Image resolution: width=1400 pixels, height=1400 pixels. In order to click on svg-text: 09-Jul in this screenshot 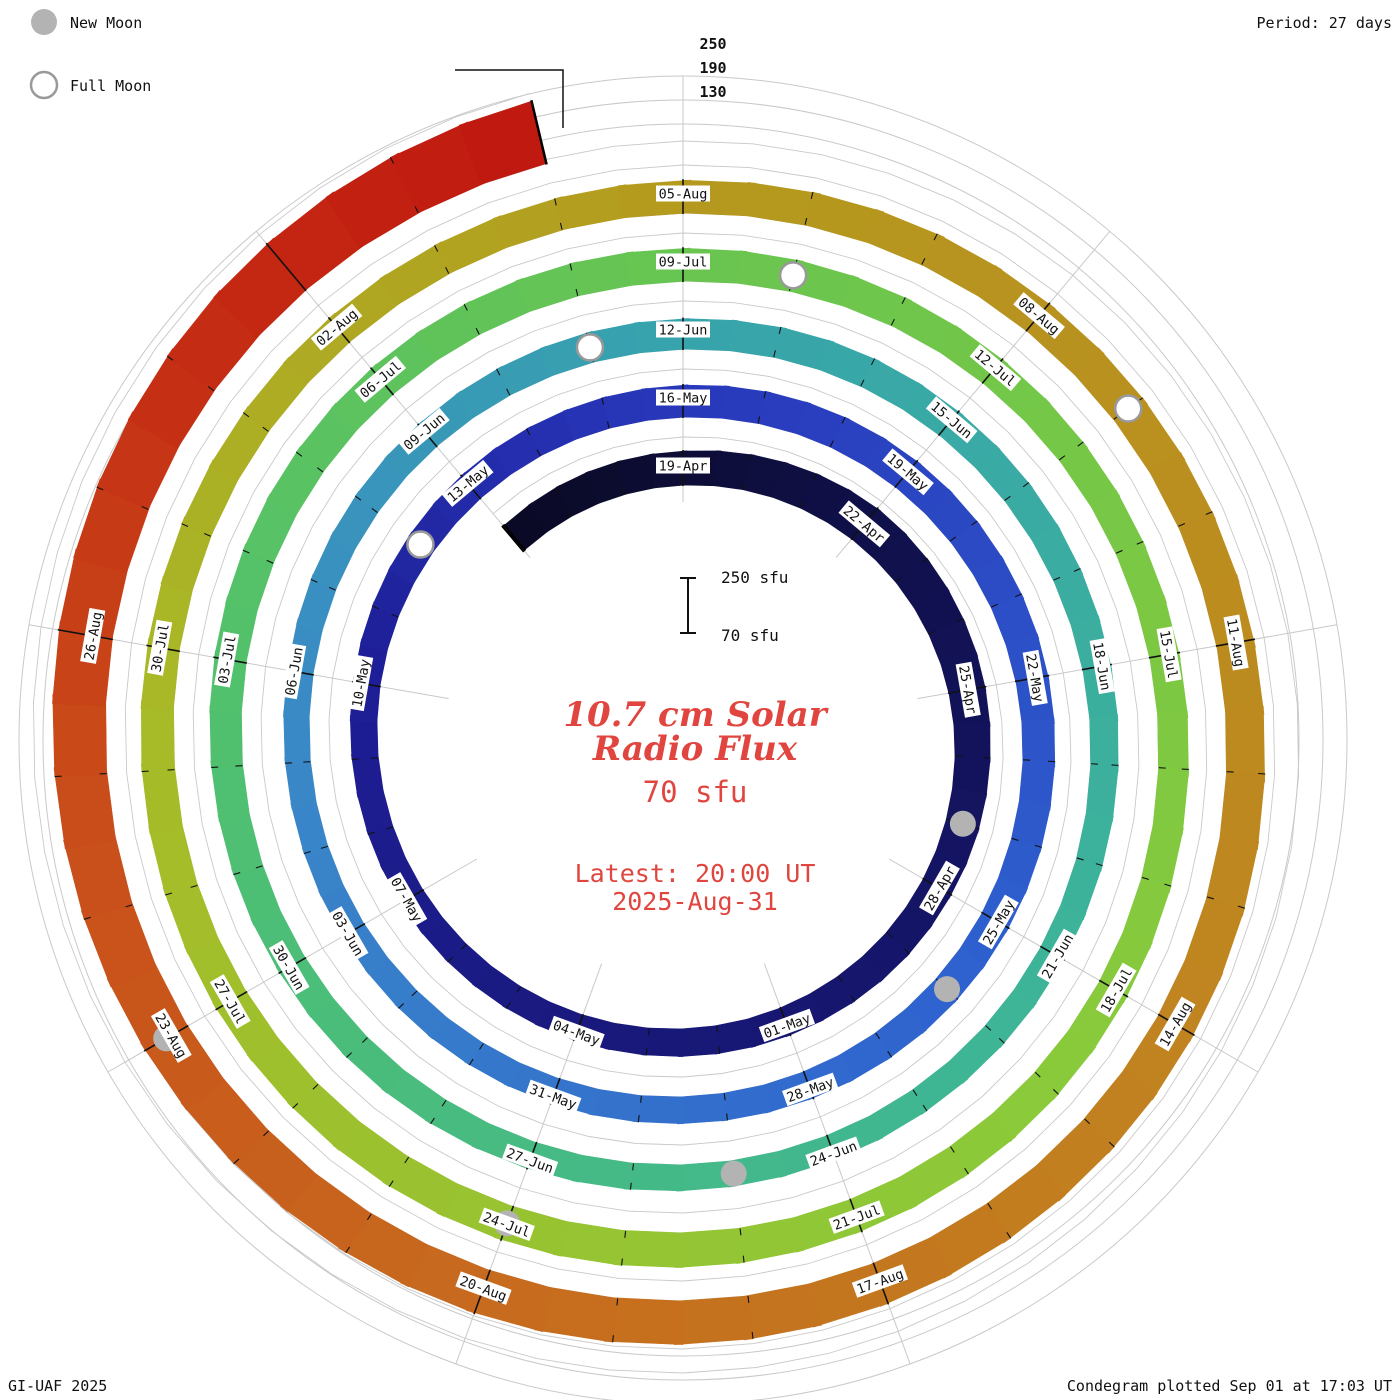, I will do `click(683, 263)`.